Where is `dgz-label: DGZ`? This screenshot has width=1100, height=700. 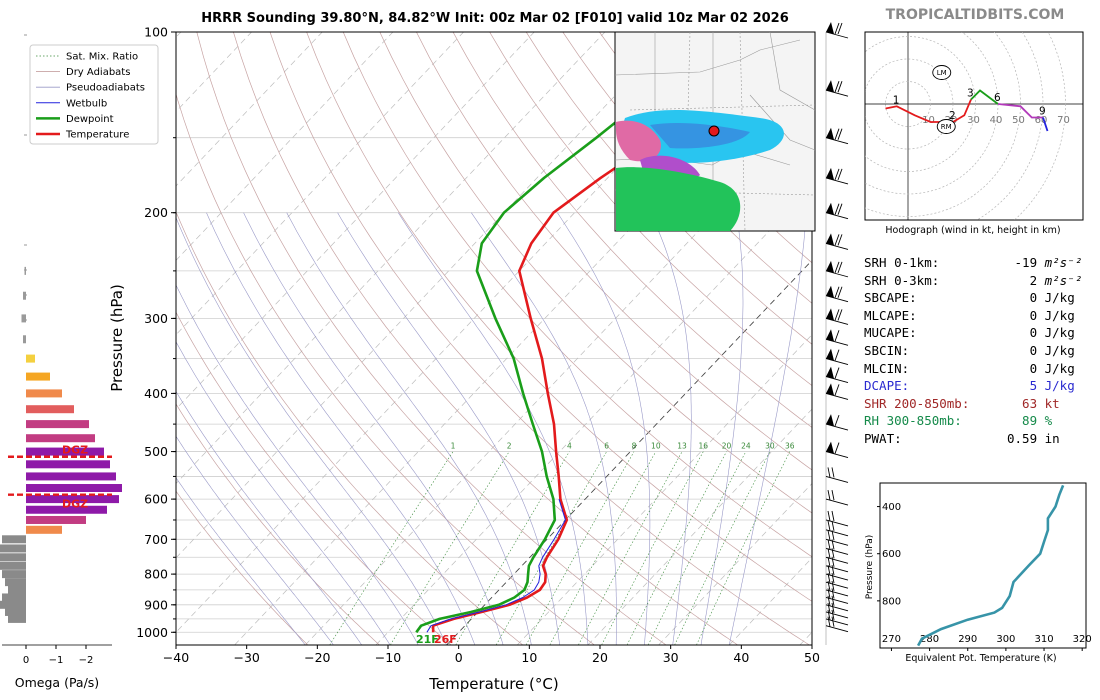 dgz-label: DGZ is located at coordinates (75, 450).